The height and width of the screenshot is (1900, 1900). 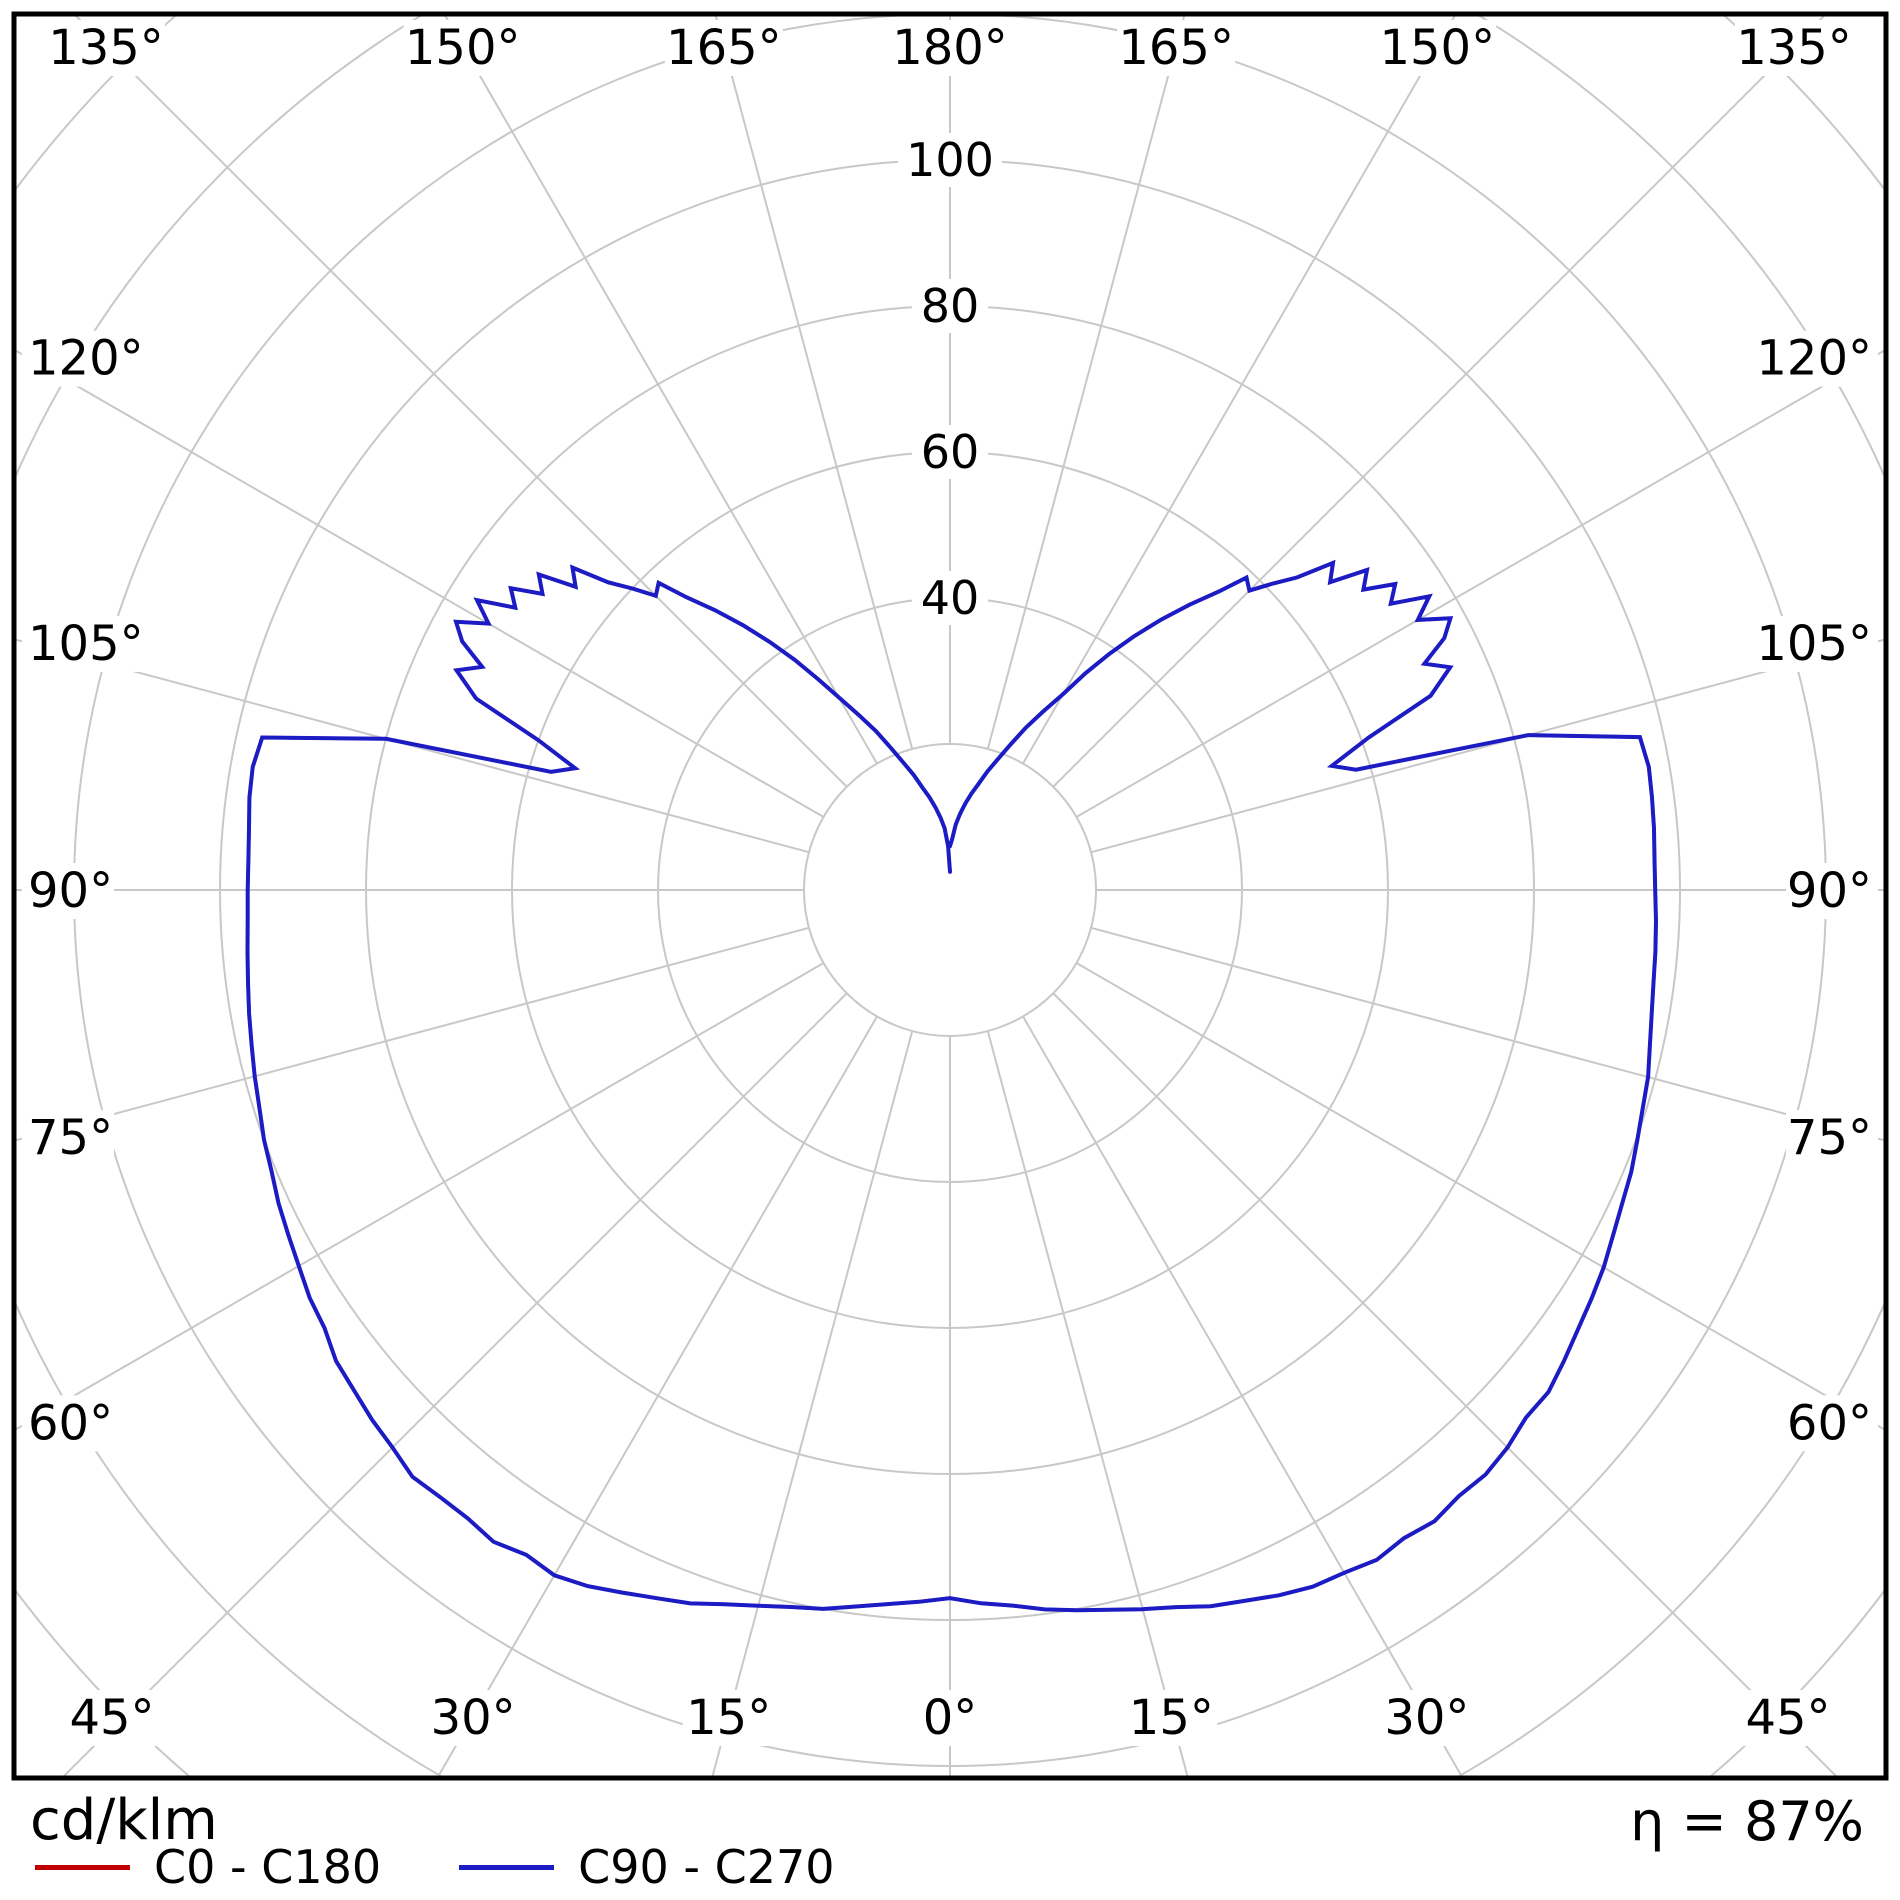 I want to click on radial-tick-label: 40, so click(x=950, y=598).